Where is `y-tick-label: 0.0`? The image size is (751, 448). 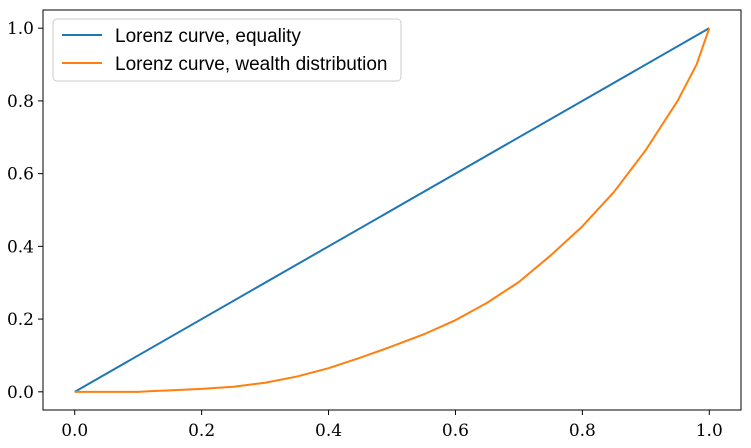
y-tick-label: 0.0 is located at coordinates (20, 393).